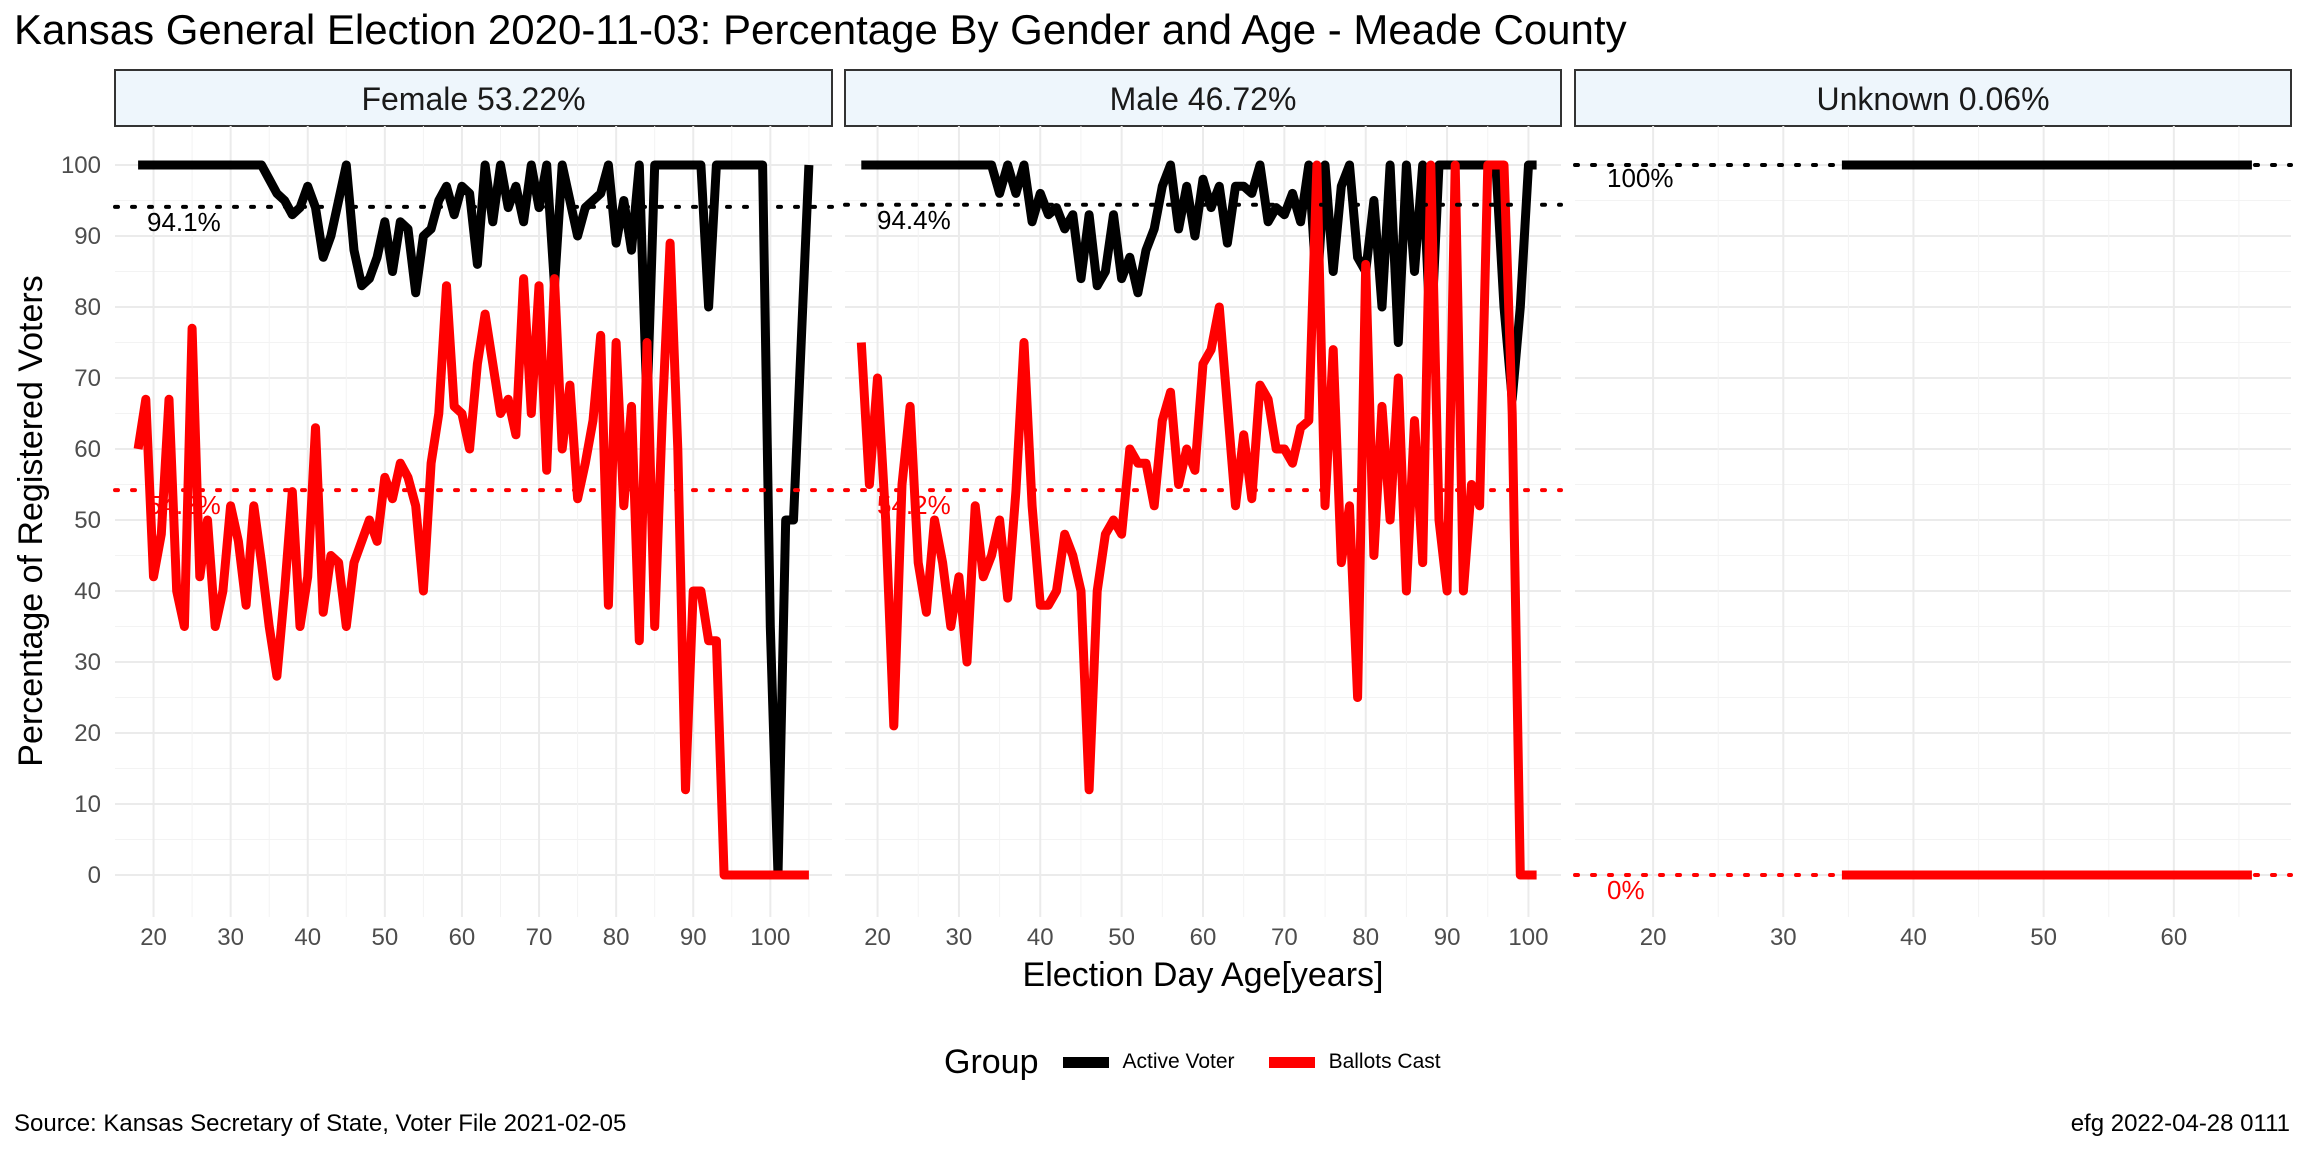  I want to click on panel-female-reference-label-active-voter: 94.1%, so click(184, 222).